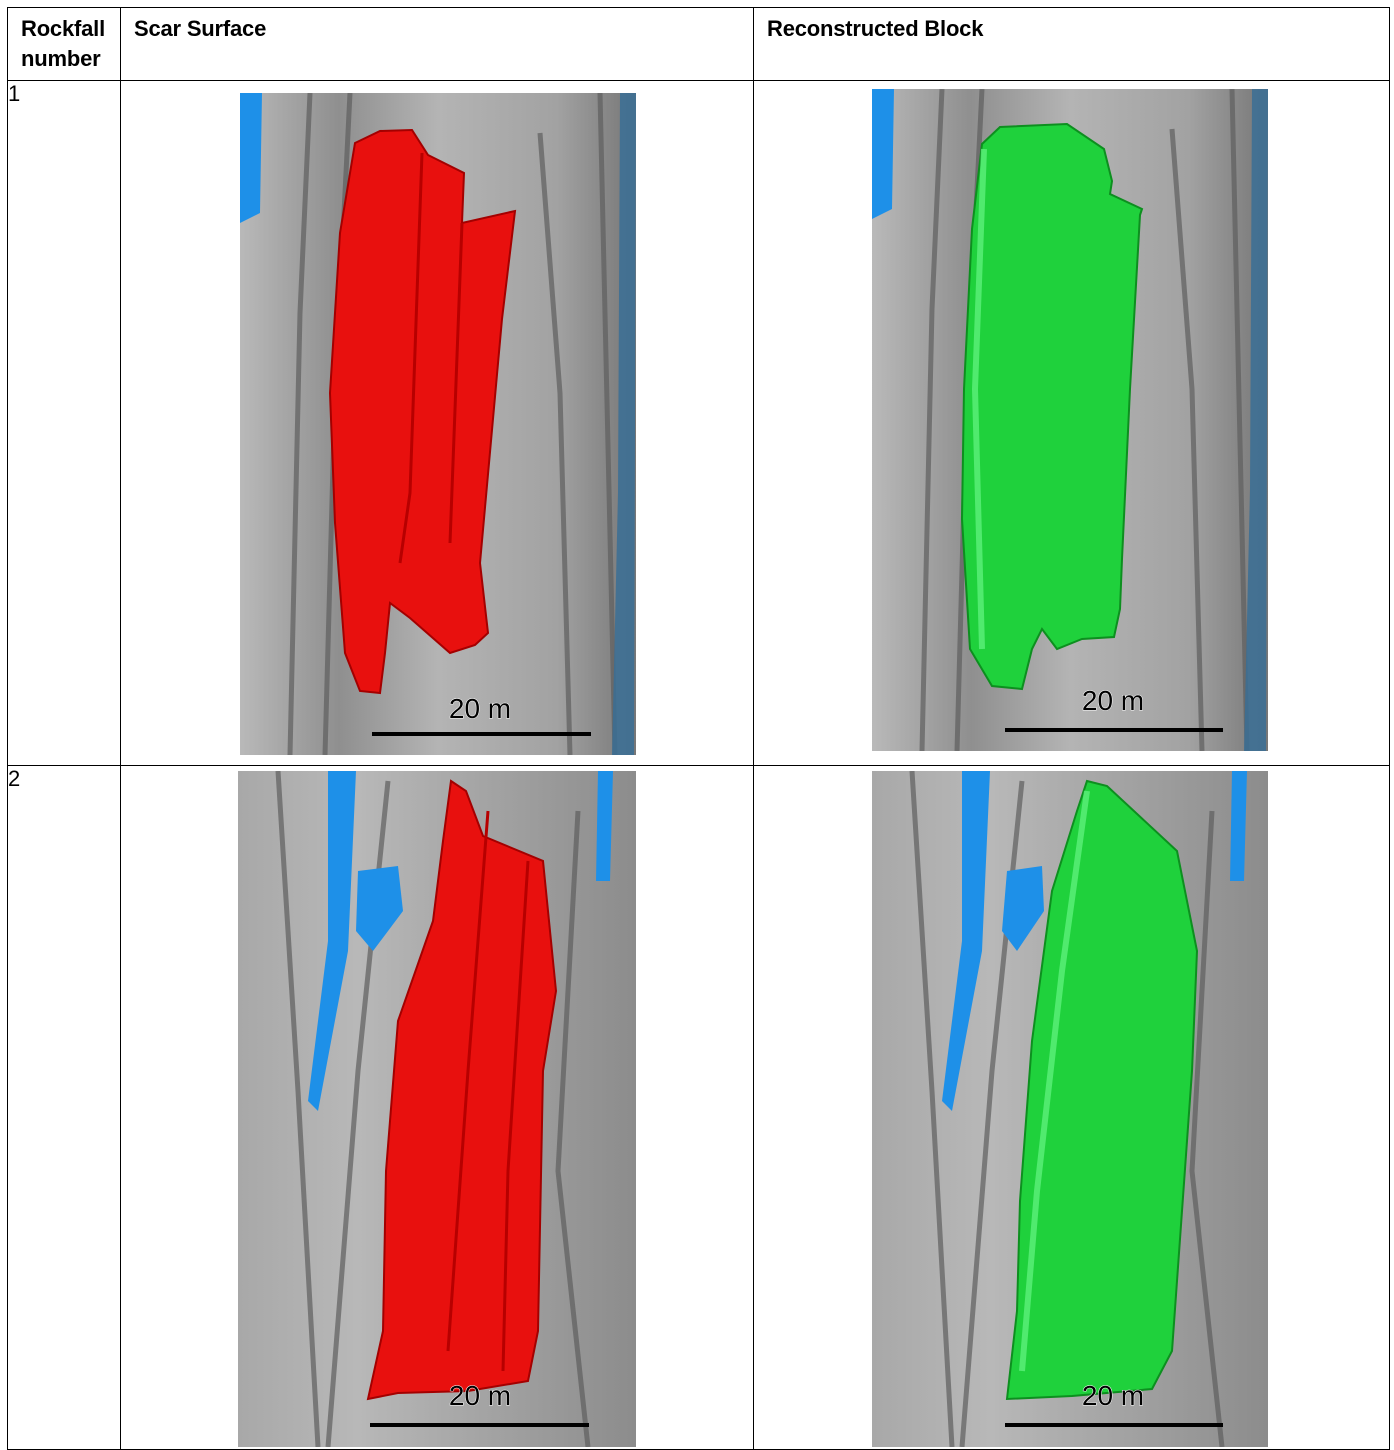 This screenshot has width=1394, height=1450. I want to click on header-reconstructed-block: Reconstructed Block, so click(1072, 44).